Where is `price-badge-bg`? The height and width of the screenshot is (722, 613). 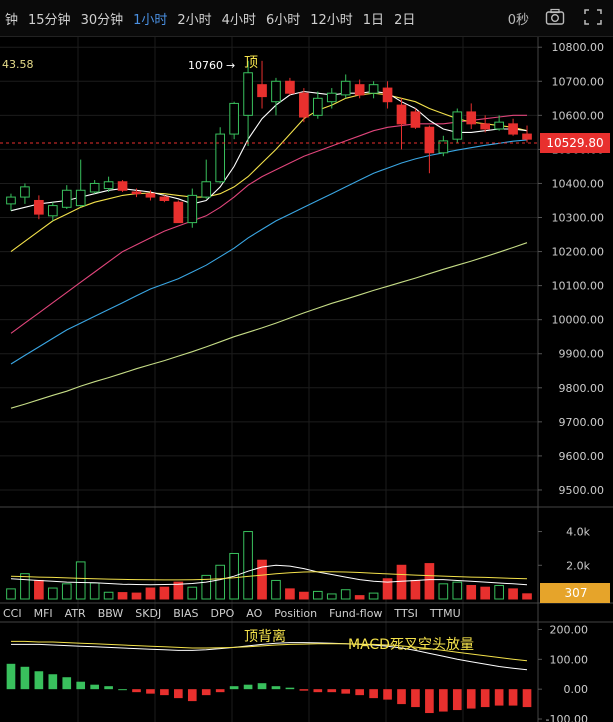 price-badge-bg is located at coordinates (575, 143).